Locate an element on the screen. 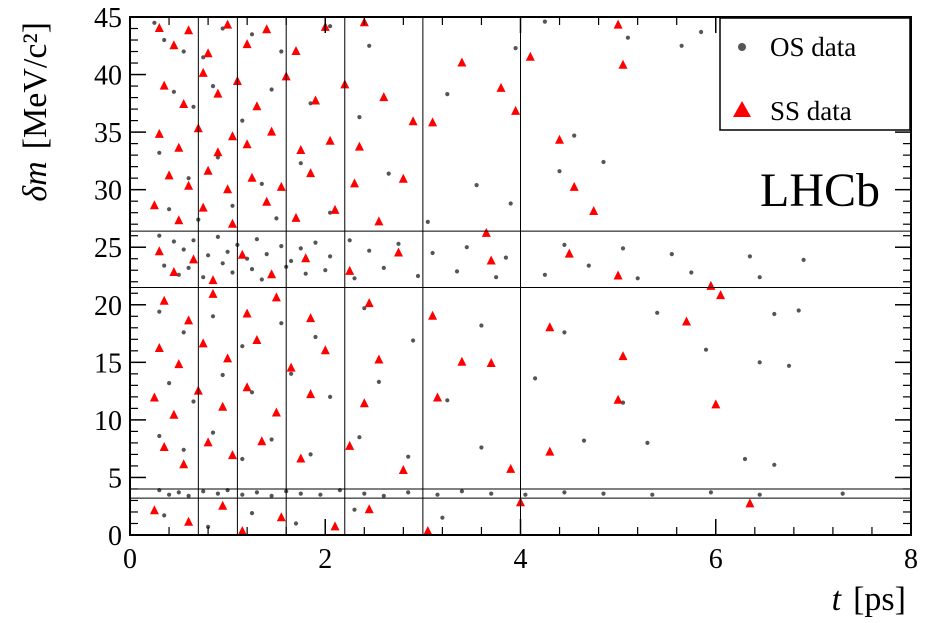 The width and height of the screenshot is (925, 623). y-tick-label: 20 is located at coordinates (108, 306).